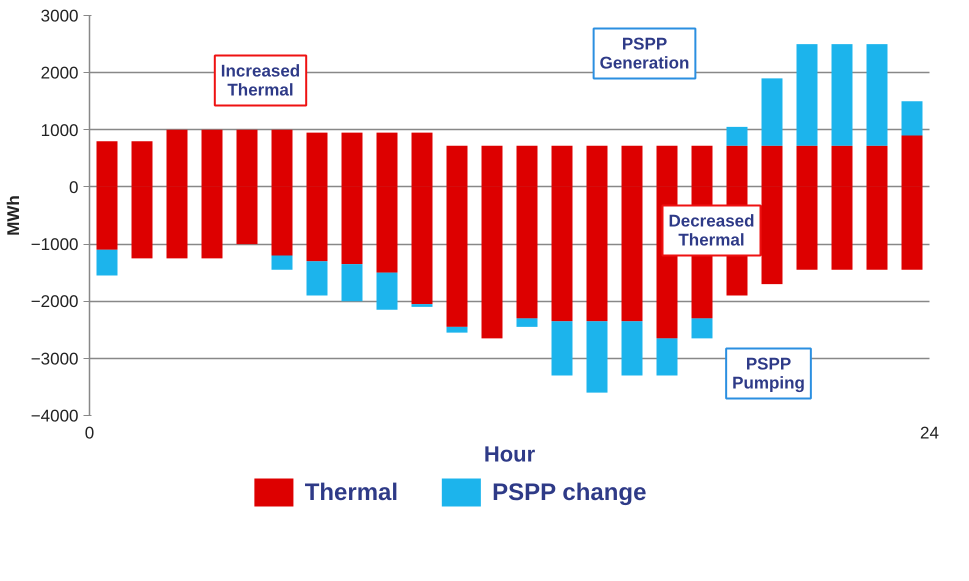 Image resolution: width=969 pixels, height=581 pixels. I want to click on x-axis-title: Hour, so click(510, 454).